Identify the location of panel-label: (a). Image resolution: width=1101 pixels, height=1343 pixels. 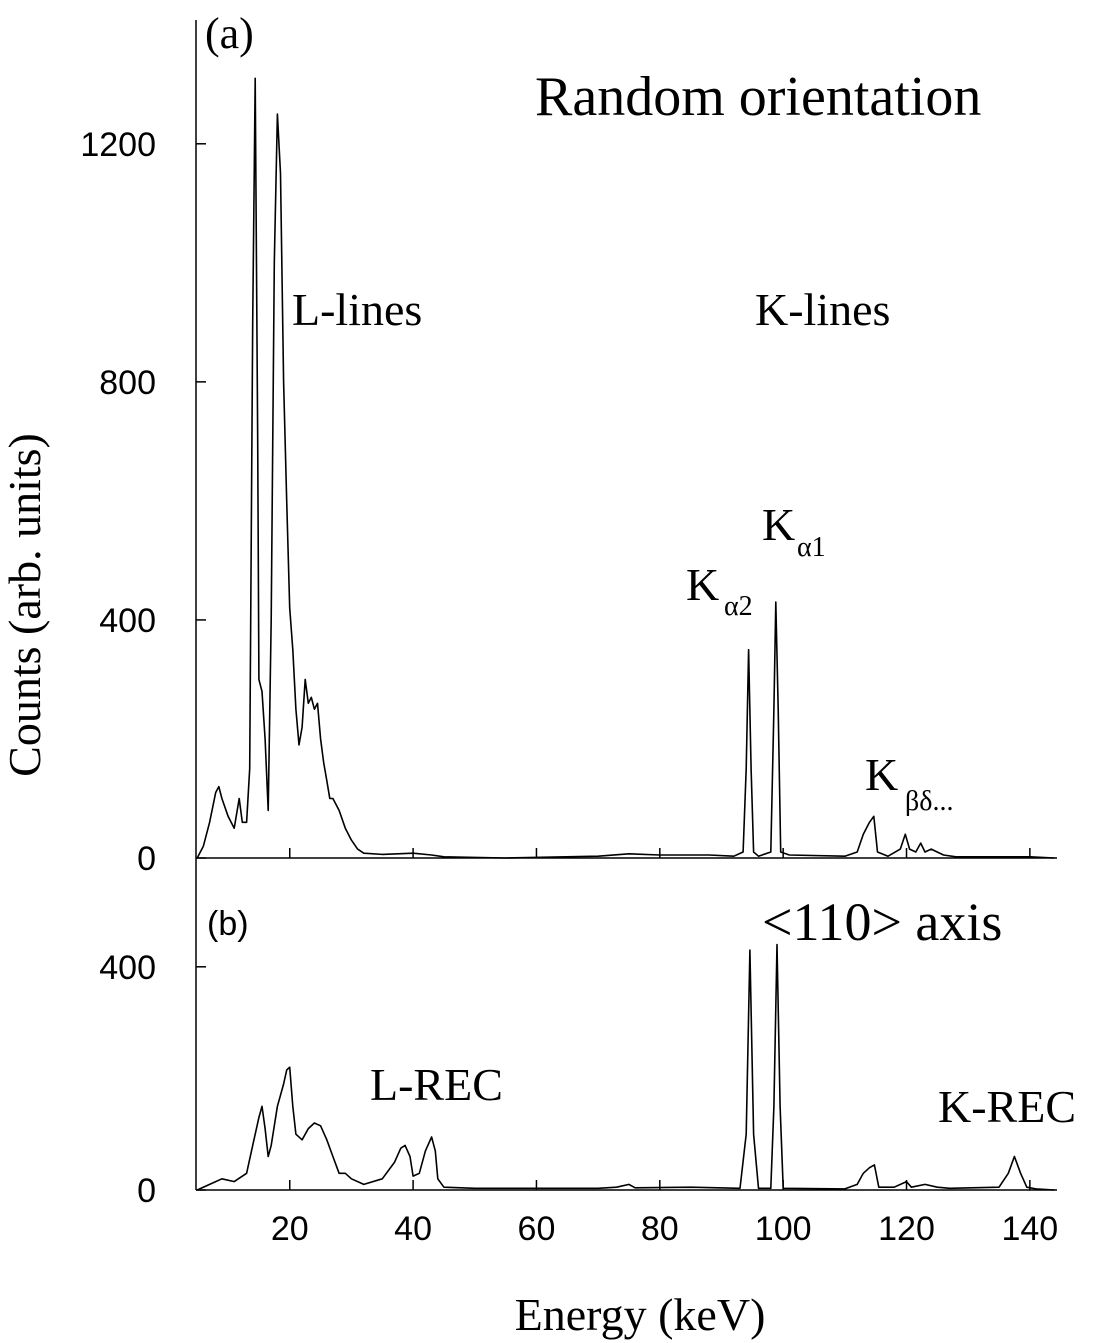
(229, 33).